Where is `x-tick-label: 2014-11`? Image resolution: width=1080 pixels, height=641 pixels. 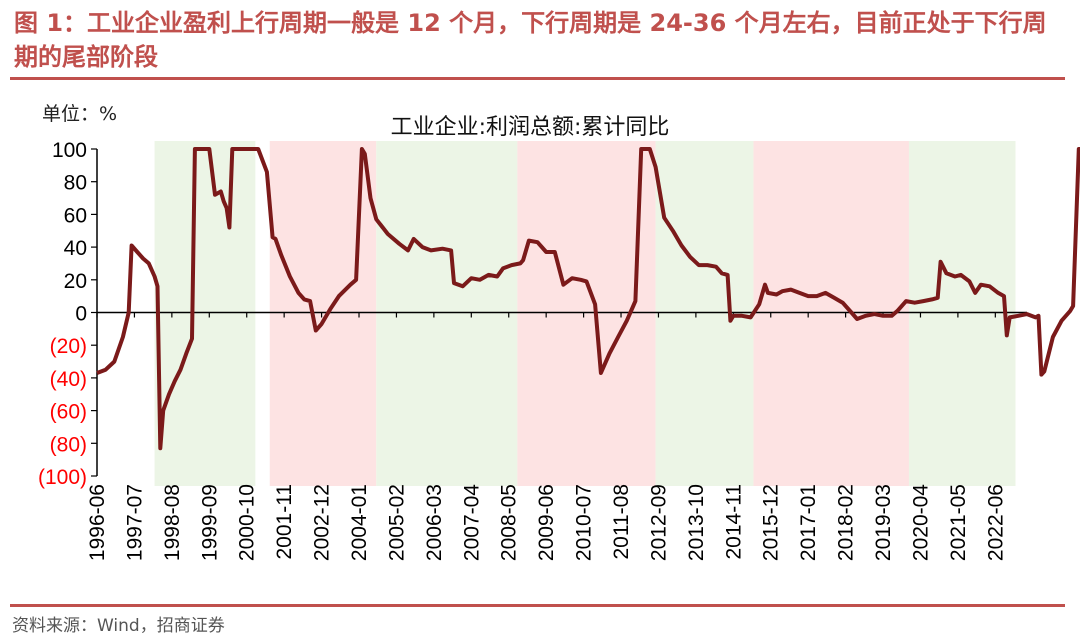 x-tick-label: 2014-11 is located at coordinates (733, 522).